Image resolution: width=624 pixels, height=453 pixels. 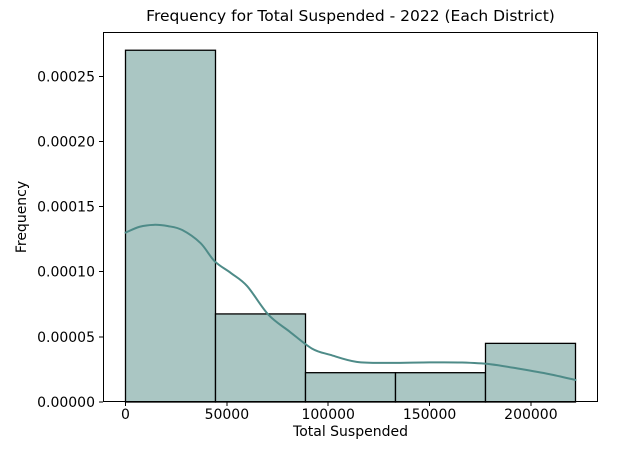 I want to click on y-tick-label: 0.00020, so click(x=66, y=142).